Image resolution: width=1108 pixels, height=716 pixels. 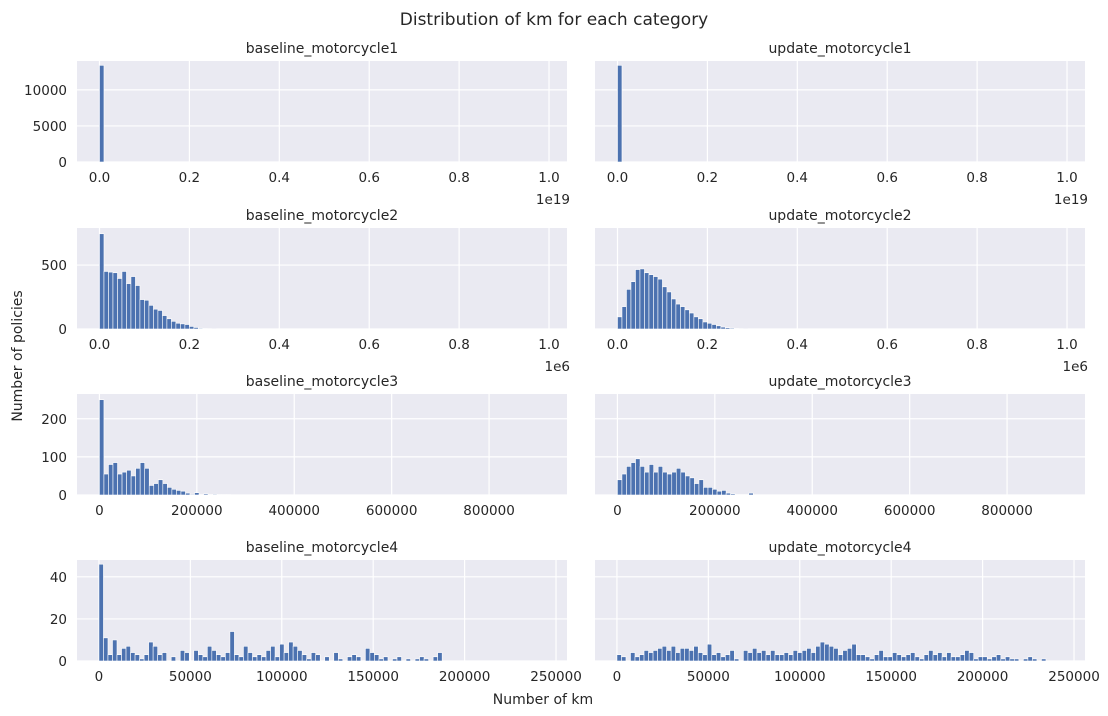 What do you see at coordinates (282, 677) in the screenshot?
I see `x-tick-label: 100000` at bounding box center [282, 677].